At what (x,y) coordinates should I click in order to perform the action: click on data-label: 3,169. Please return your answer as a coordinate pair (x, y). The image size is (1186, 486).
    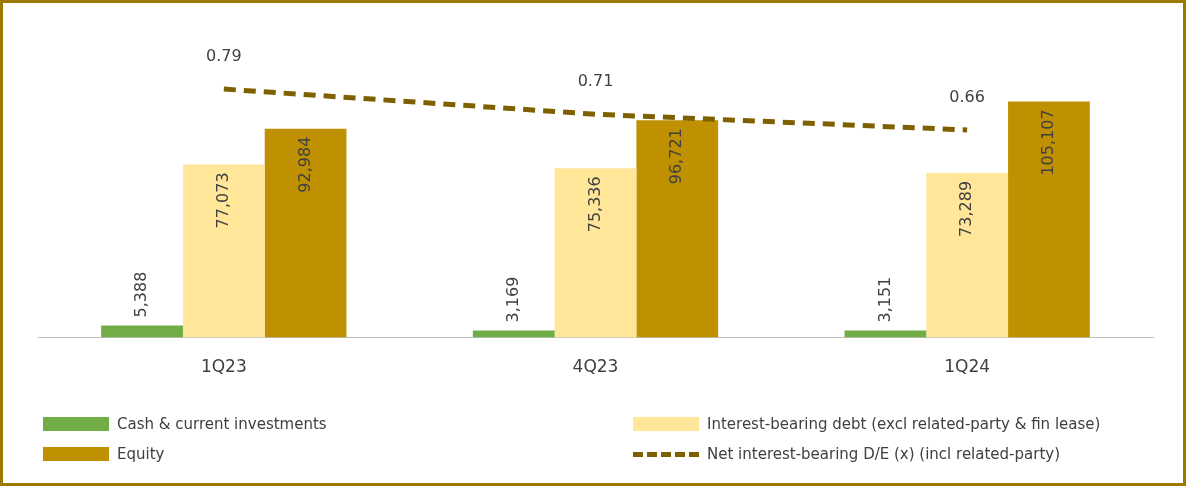
    Looking at the image, I should click on (512, 299).